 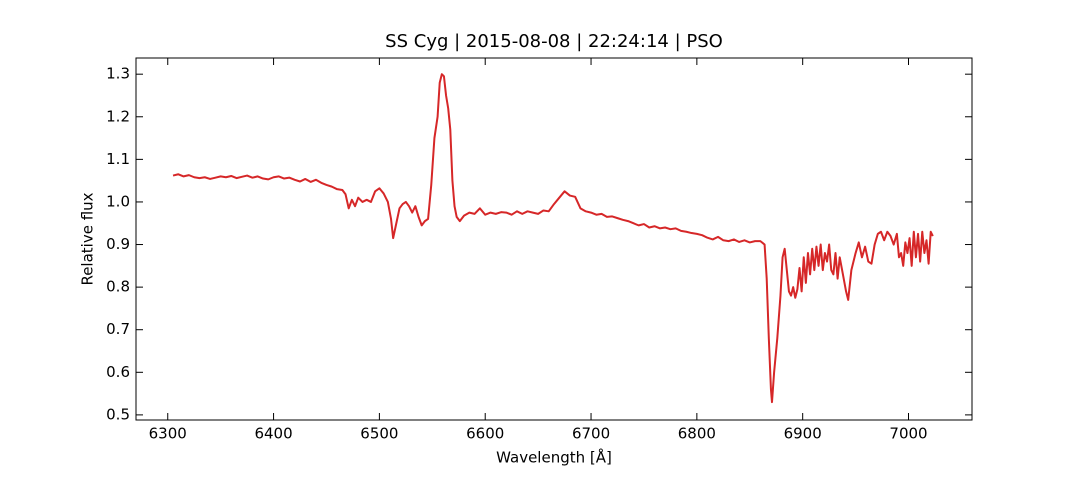 I want to click on y-tick-label: 1.1, so click(x=118, y=159).